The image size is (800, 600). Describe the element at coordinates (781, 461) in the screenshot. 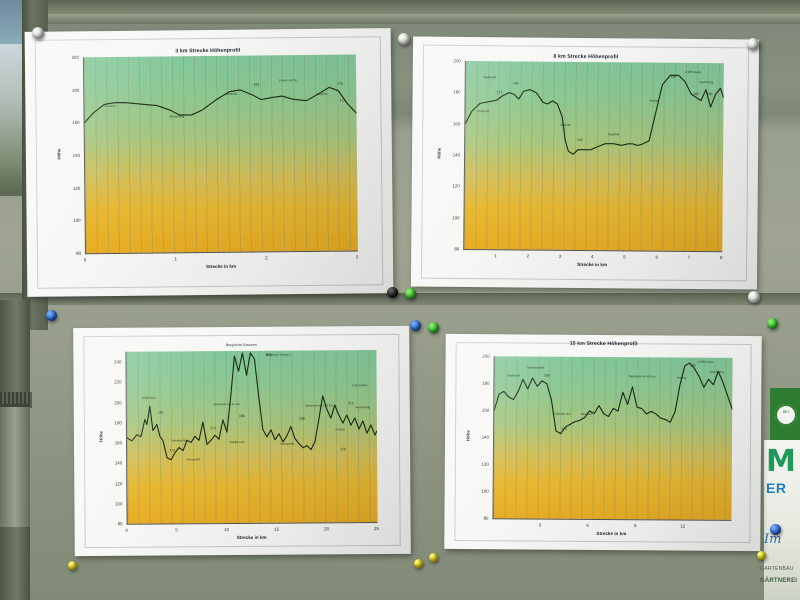

I see `banner-letter: M` at that location.